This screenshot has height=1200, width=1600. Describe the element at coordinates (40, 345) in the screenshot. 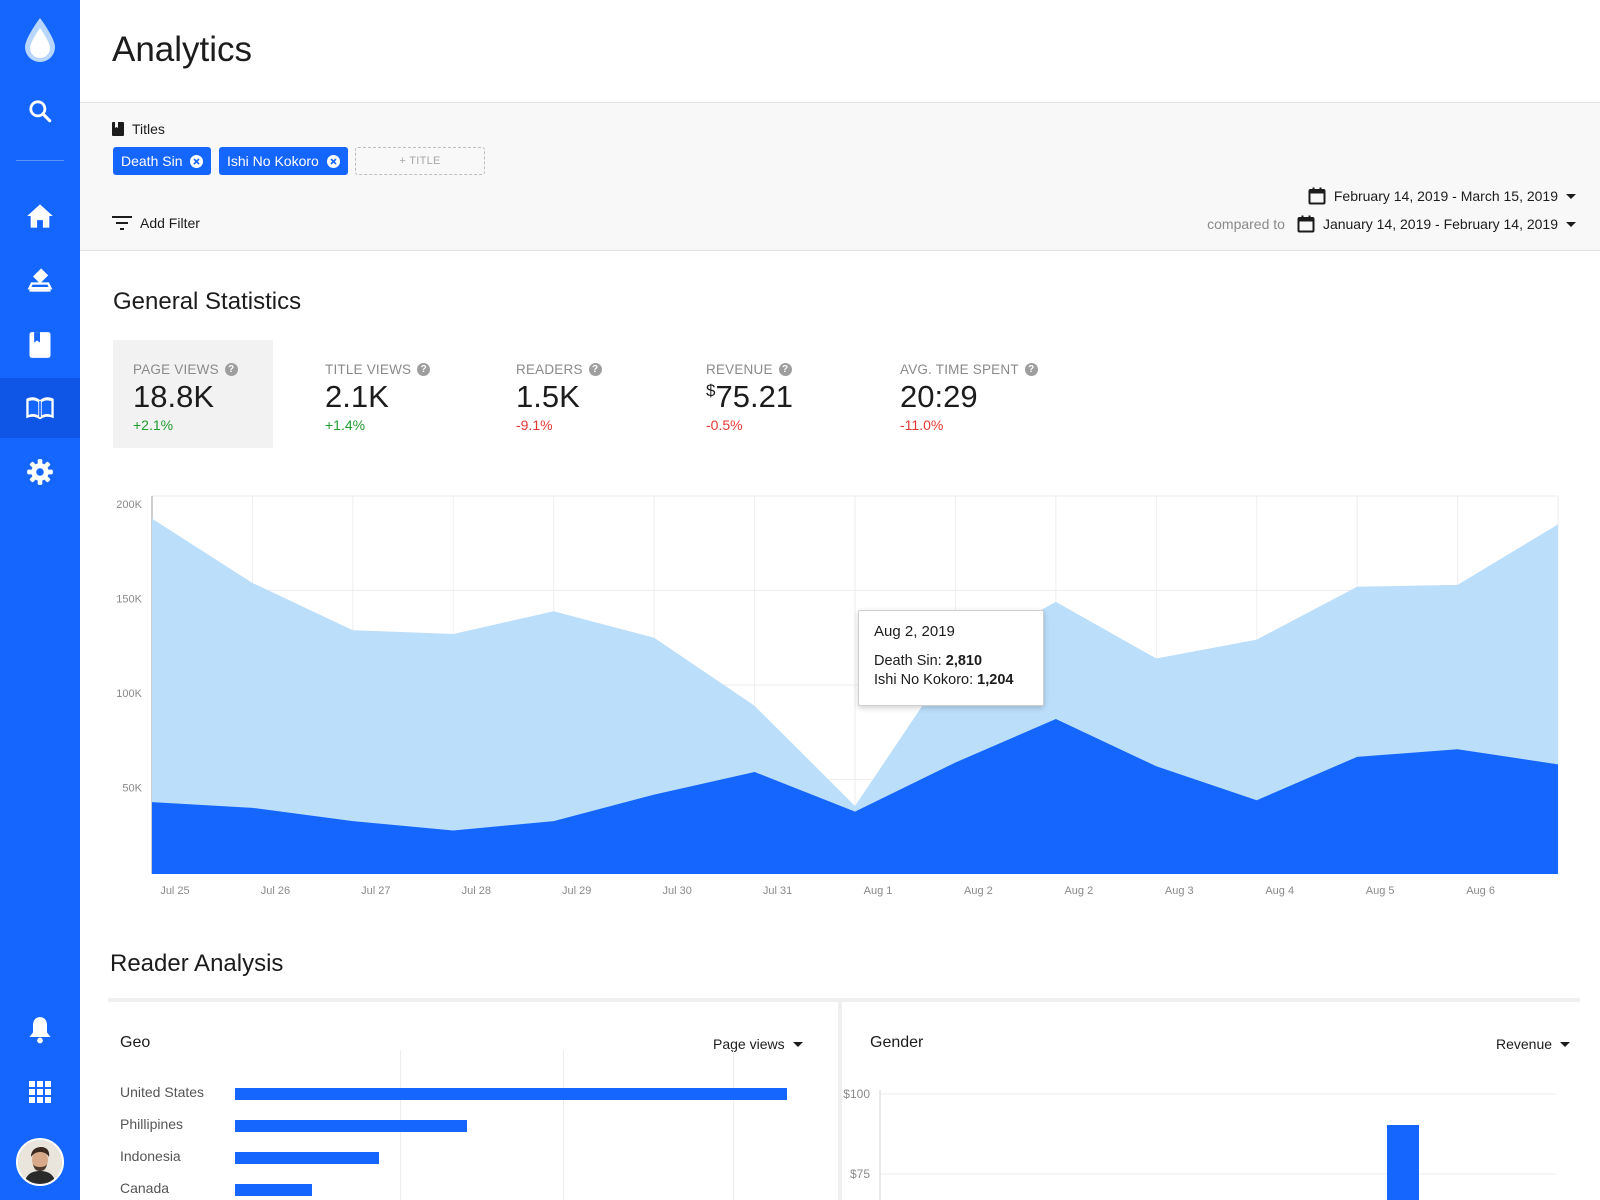

I see `book-icon` at that location.